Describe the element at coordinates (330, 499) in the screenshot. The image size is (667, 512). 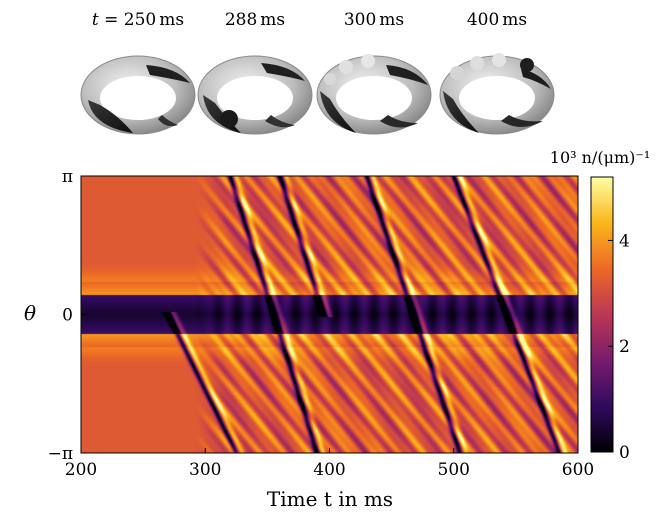
I see `x-axis-label: Time t in ms` at that location.